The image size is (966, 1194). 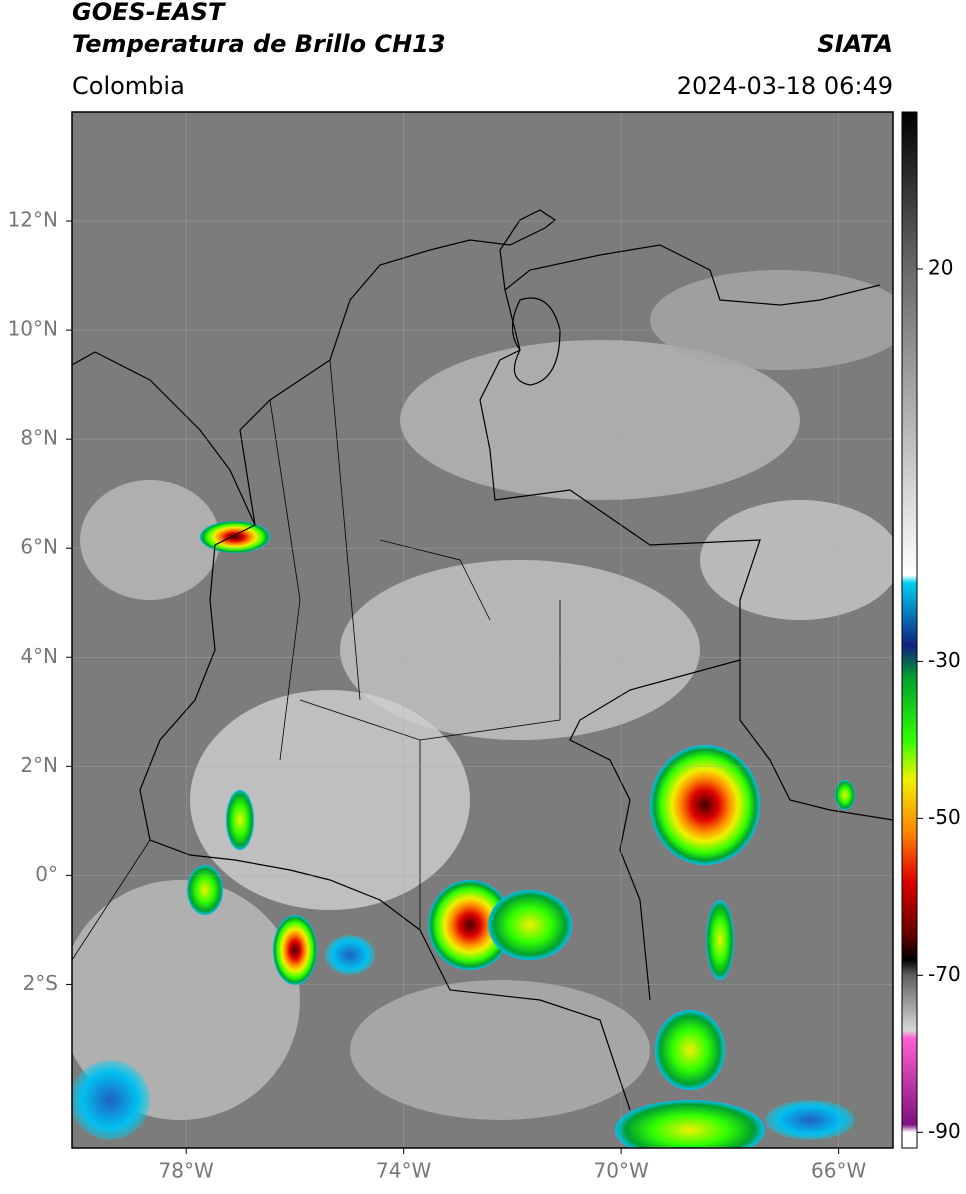 I want to click on colorbar-tick-label: -90, so click(x=944, y=1131).